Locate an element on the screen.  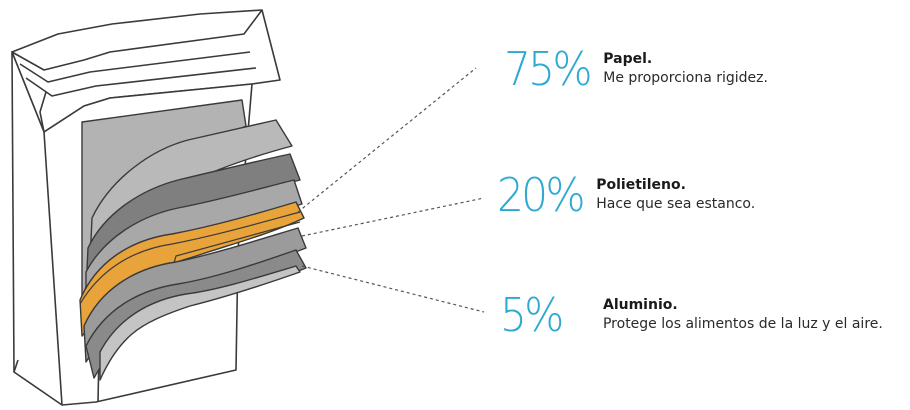
leader-line-aluminum is located at coordinates (393, 289).